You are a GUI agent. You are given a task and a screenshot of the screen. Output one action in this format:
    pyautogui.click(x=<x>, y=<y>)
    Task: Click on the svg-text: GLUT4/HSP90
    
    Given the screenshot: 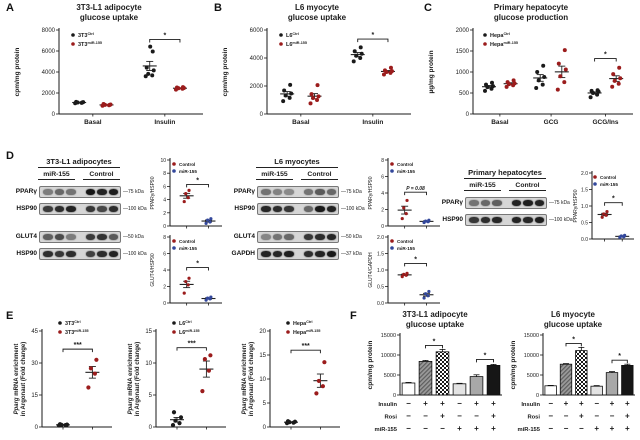 What is the action you would take?
    pyautogui.click(x=153, y=270)
    